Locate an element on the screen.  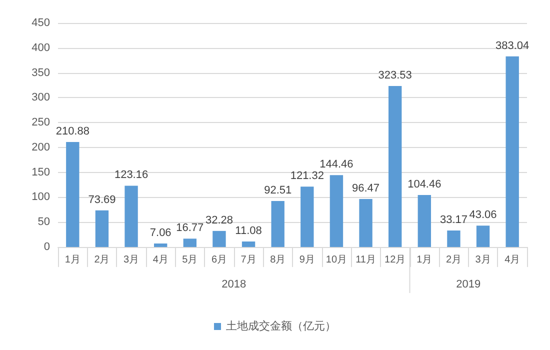
data-label: 123.16 is located at coordinates (131, 175).